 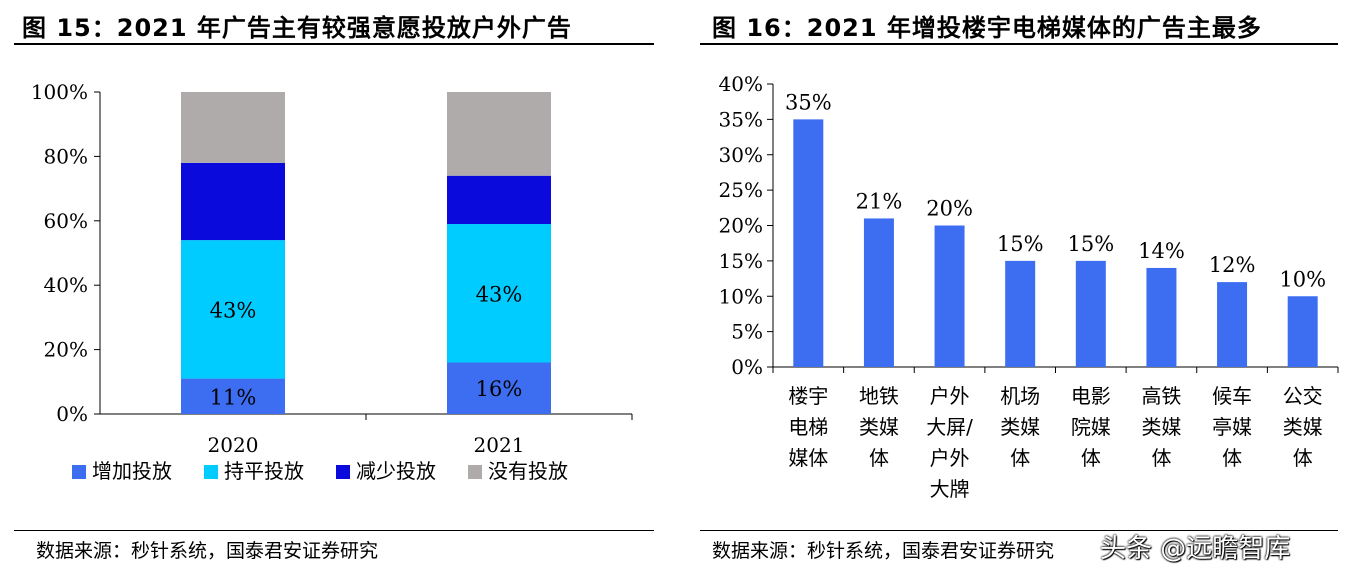 I want to click on x-category-label-line: 候车, so click(x=1232, y=396).